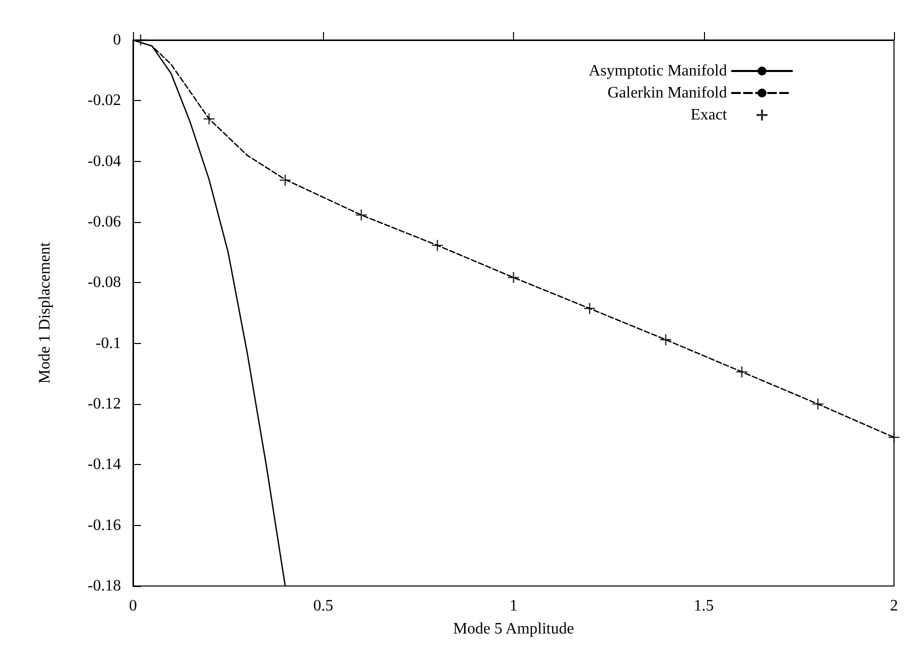  What do you see at coordinates (323, 606) in the screenshot?
I see `x-tick-label: 0.5` at bounding box center [323, 606].